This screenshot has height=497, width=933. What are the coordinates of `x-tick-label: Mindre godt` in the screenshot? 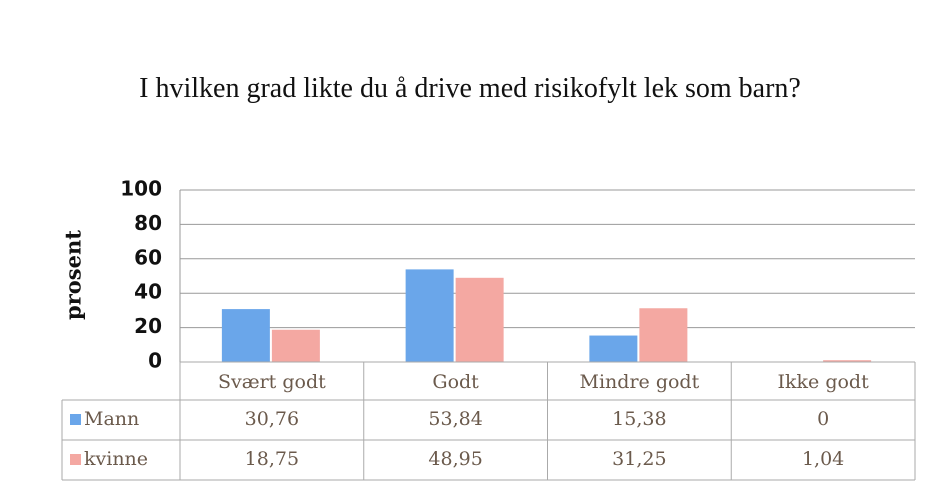 It's located at (640, 382).